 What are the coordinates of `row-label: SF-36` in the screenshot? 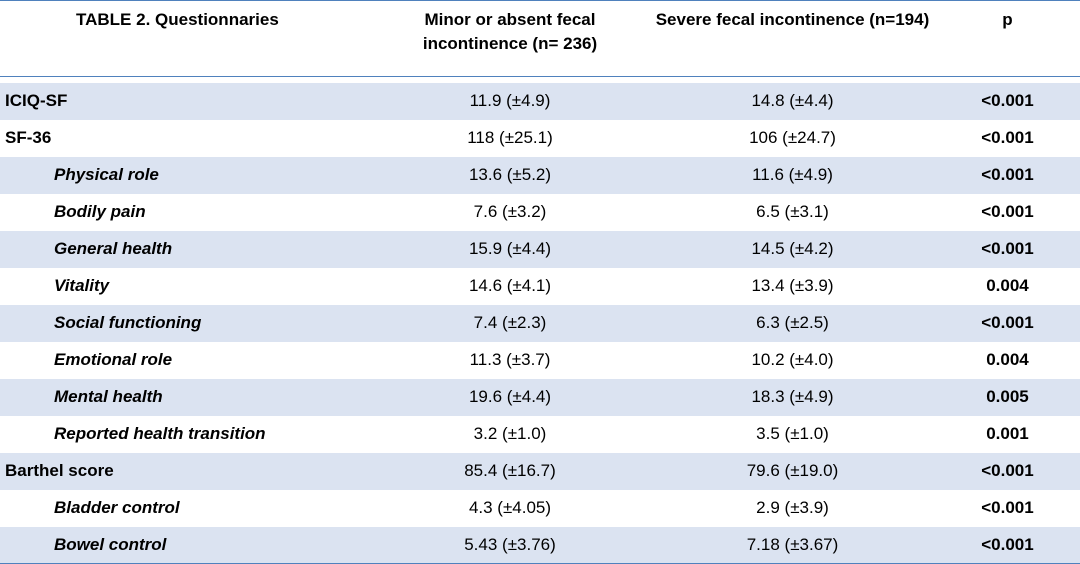 It's located at (28, 137).